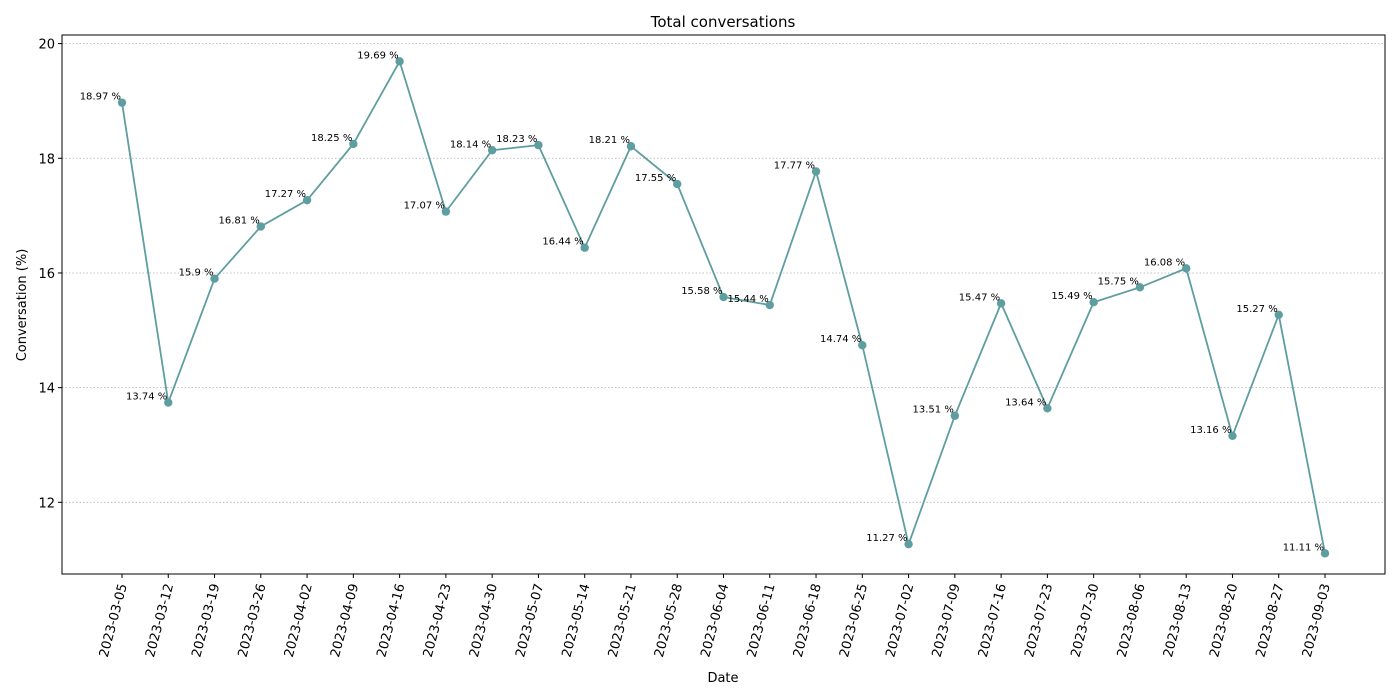 This screenshot has height=700, width=1400. What do you see at coordinates (1132, 620) in the screenshot?
I see `x-tick-label: 2023-08-06` at bounding box center [1132, 620].